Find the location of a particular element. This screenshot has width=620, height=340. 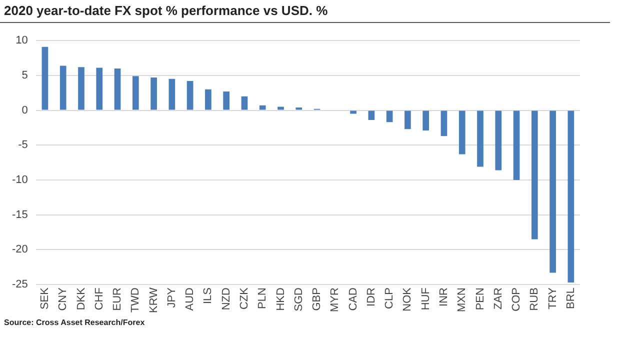

x-tick-label: RUB is located at coordinates (534, 299).